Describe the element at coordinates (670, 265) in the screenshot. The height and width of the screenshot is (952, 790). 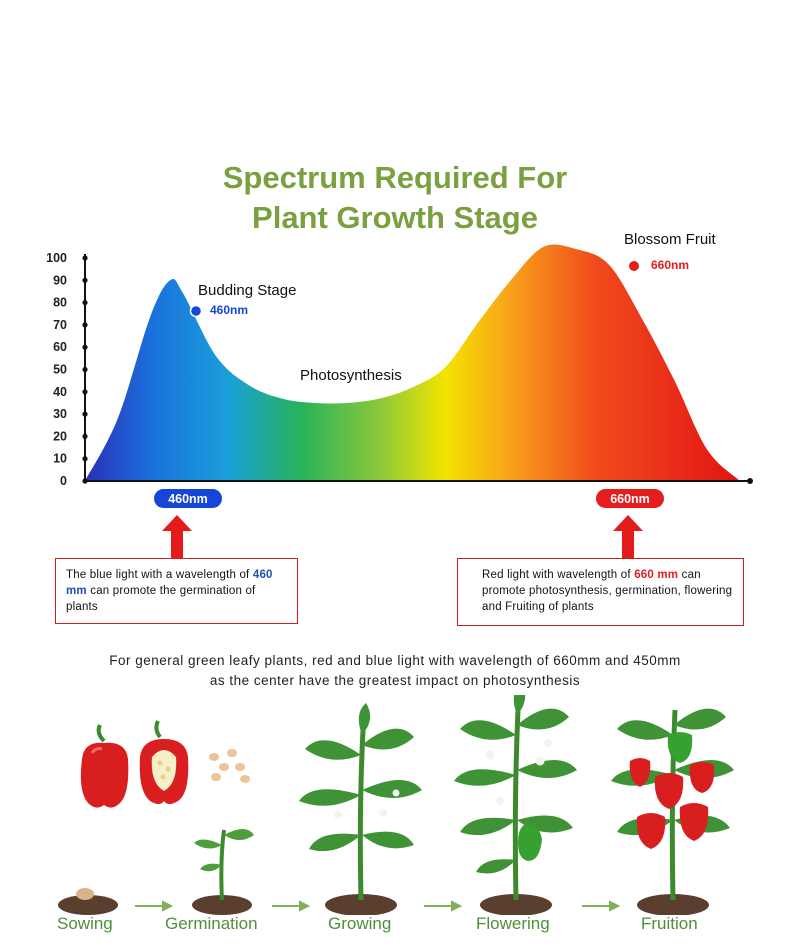
I see `blossom-wavelength-label: 660nm` at that location.